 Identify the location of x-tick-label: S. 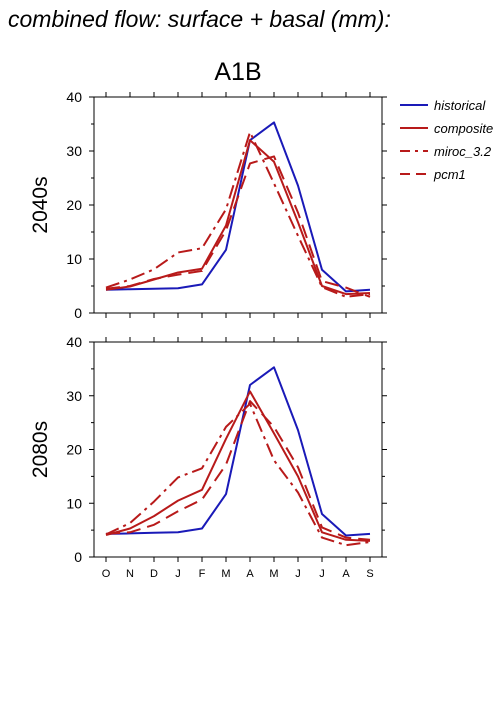
(369, 574).